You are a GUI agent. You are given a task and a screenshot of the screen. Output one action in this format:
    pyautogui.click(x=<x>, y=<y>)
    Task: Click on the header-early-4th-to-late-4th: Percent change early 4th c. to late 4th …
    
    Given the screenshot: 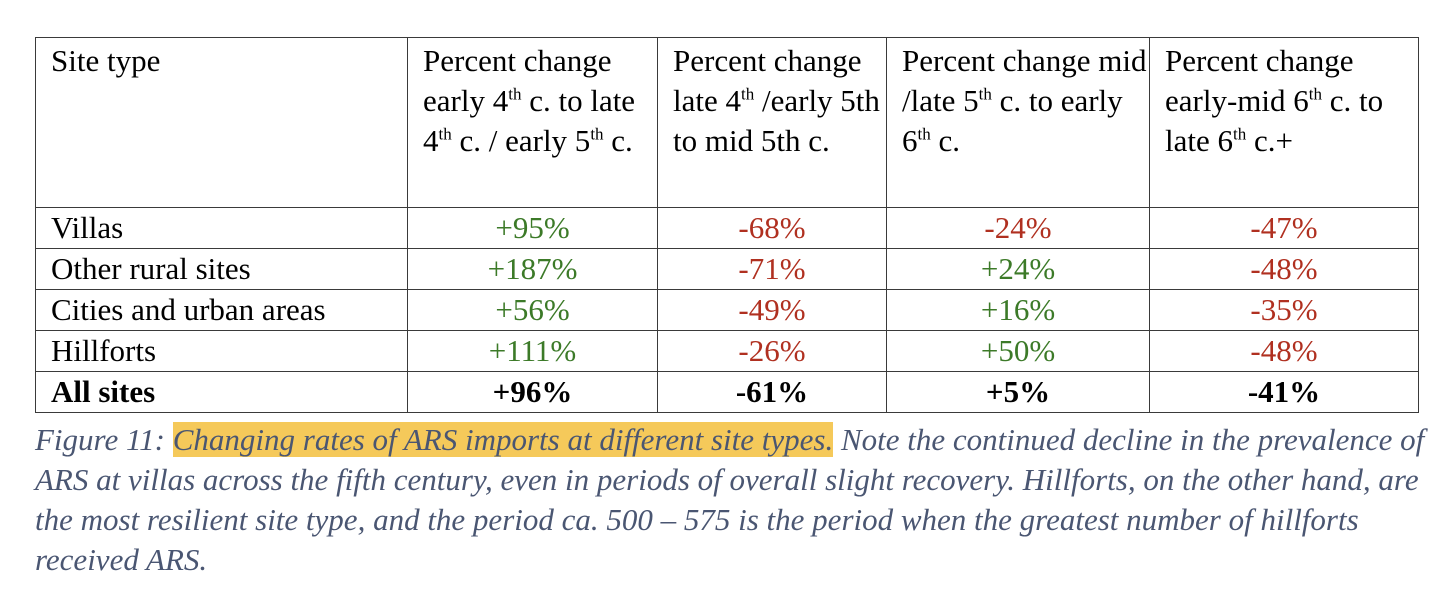 What is the action you would take?
    pyautogui.click(x=532, y=122)
    